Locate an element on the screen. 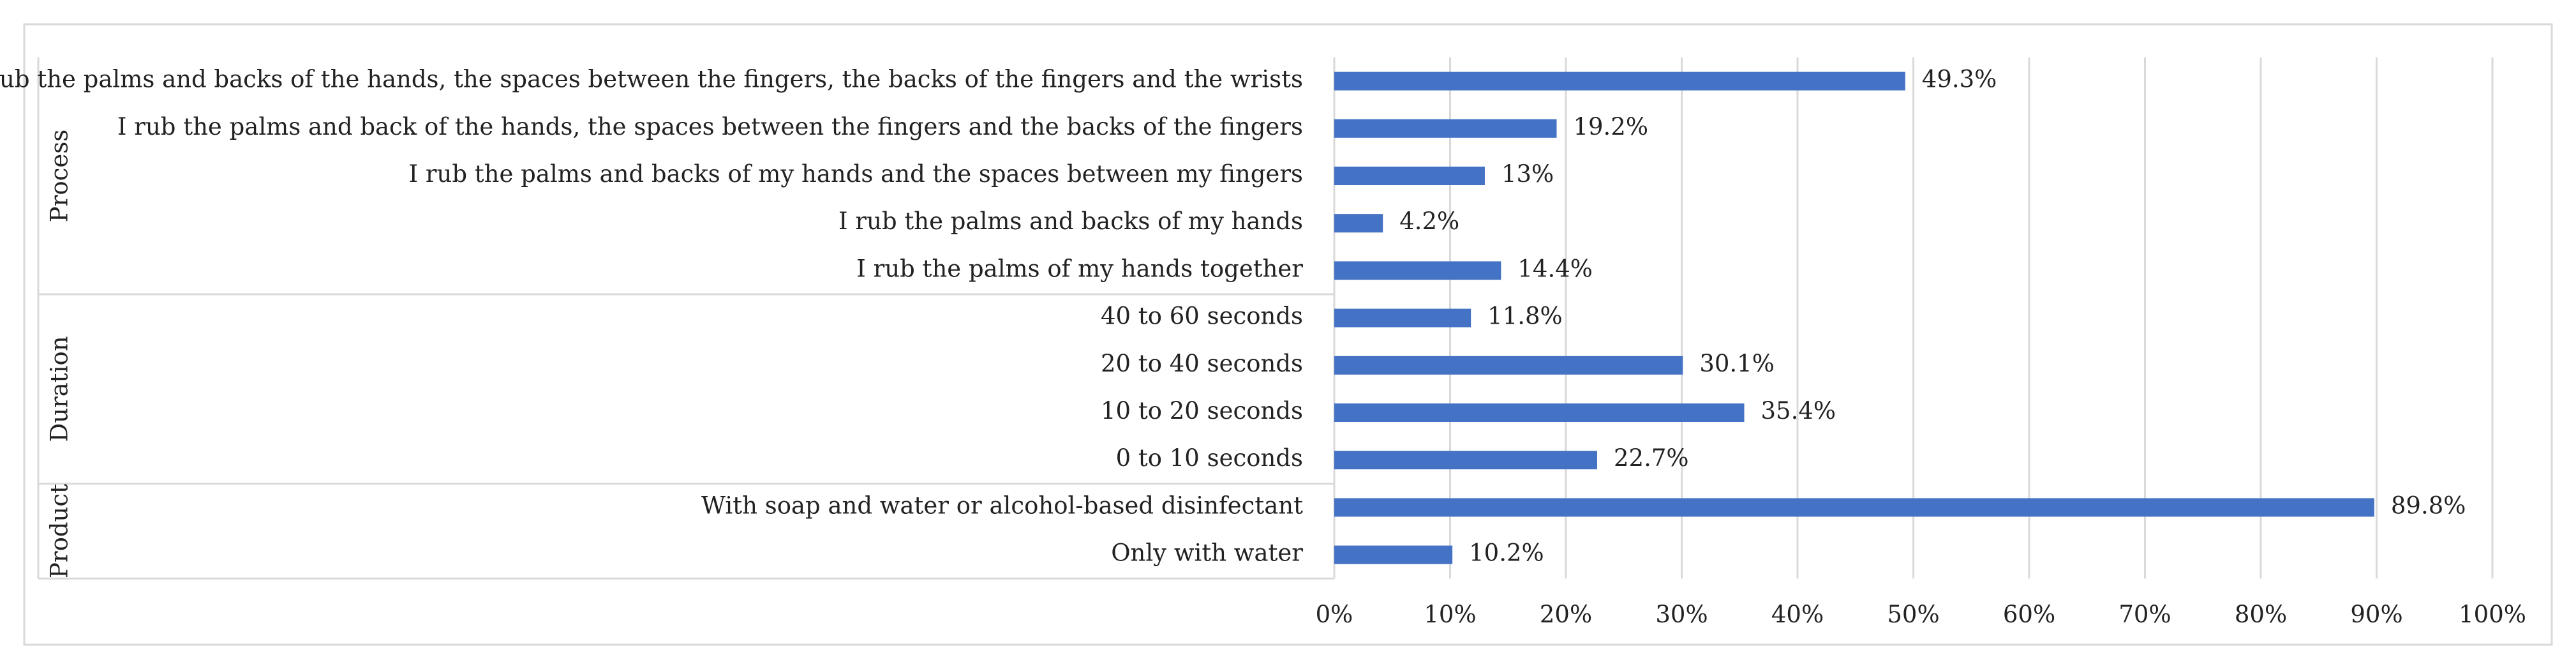 The height and width of the screenshot is (669, 2576). data-label: 13% is located at coordinates (1527, 174).